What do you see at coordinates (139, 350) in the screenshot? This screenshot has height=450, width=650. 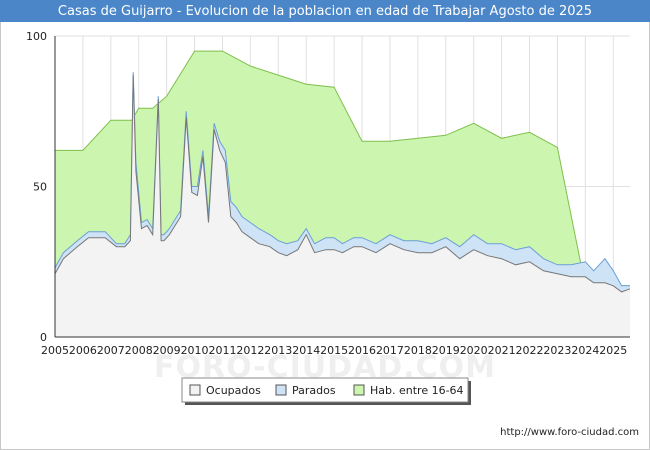 I see `x-tick-label: 2008` at bounding box center [139, 350].